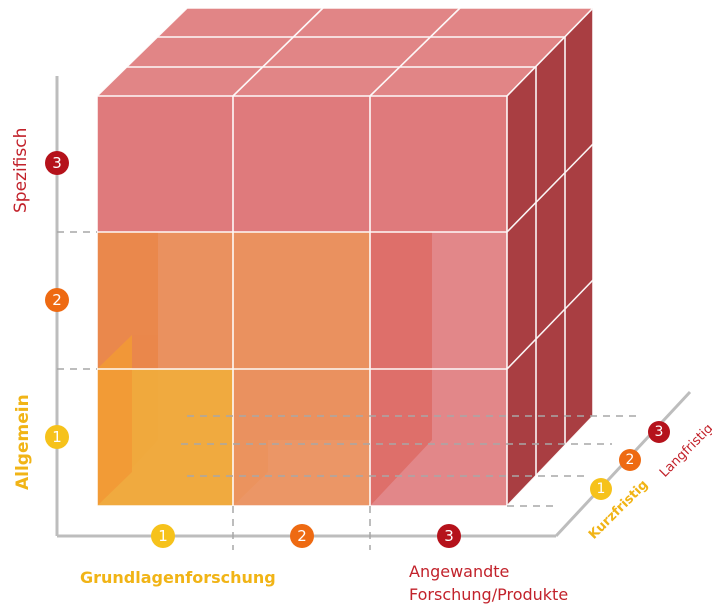  What do you see at coordinates (630, 460) in the screenshot?
I see `z-badge-2: 2` at bounding box center [630, 460].